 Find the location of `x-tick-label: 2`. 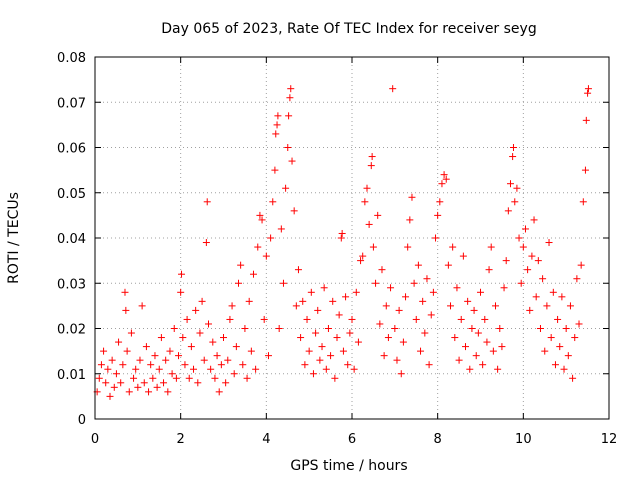

x-tick-label: 2 is located at coordinates (181, 439).